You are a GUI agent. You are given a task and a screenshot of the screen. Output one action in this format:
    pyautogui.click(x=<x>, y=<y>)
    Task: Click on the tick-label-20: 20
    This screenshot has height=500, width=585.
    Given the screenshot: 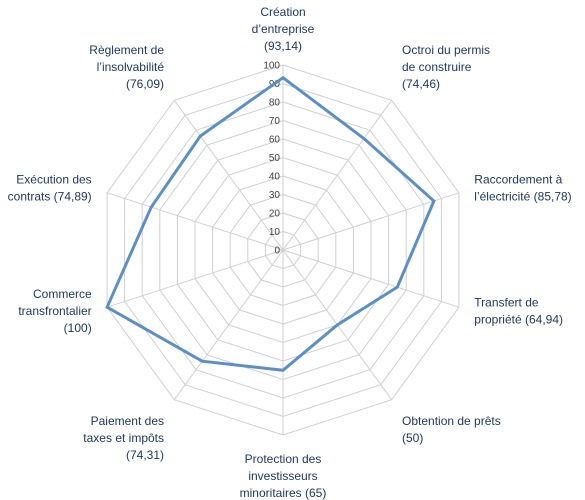 What is the action you would take?
    pyautogui.click(x=275, y=214)
    